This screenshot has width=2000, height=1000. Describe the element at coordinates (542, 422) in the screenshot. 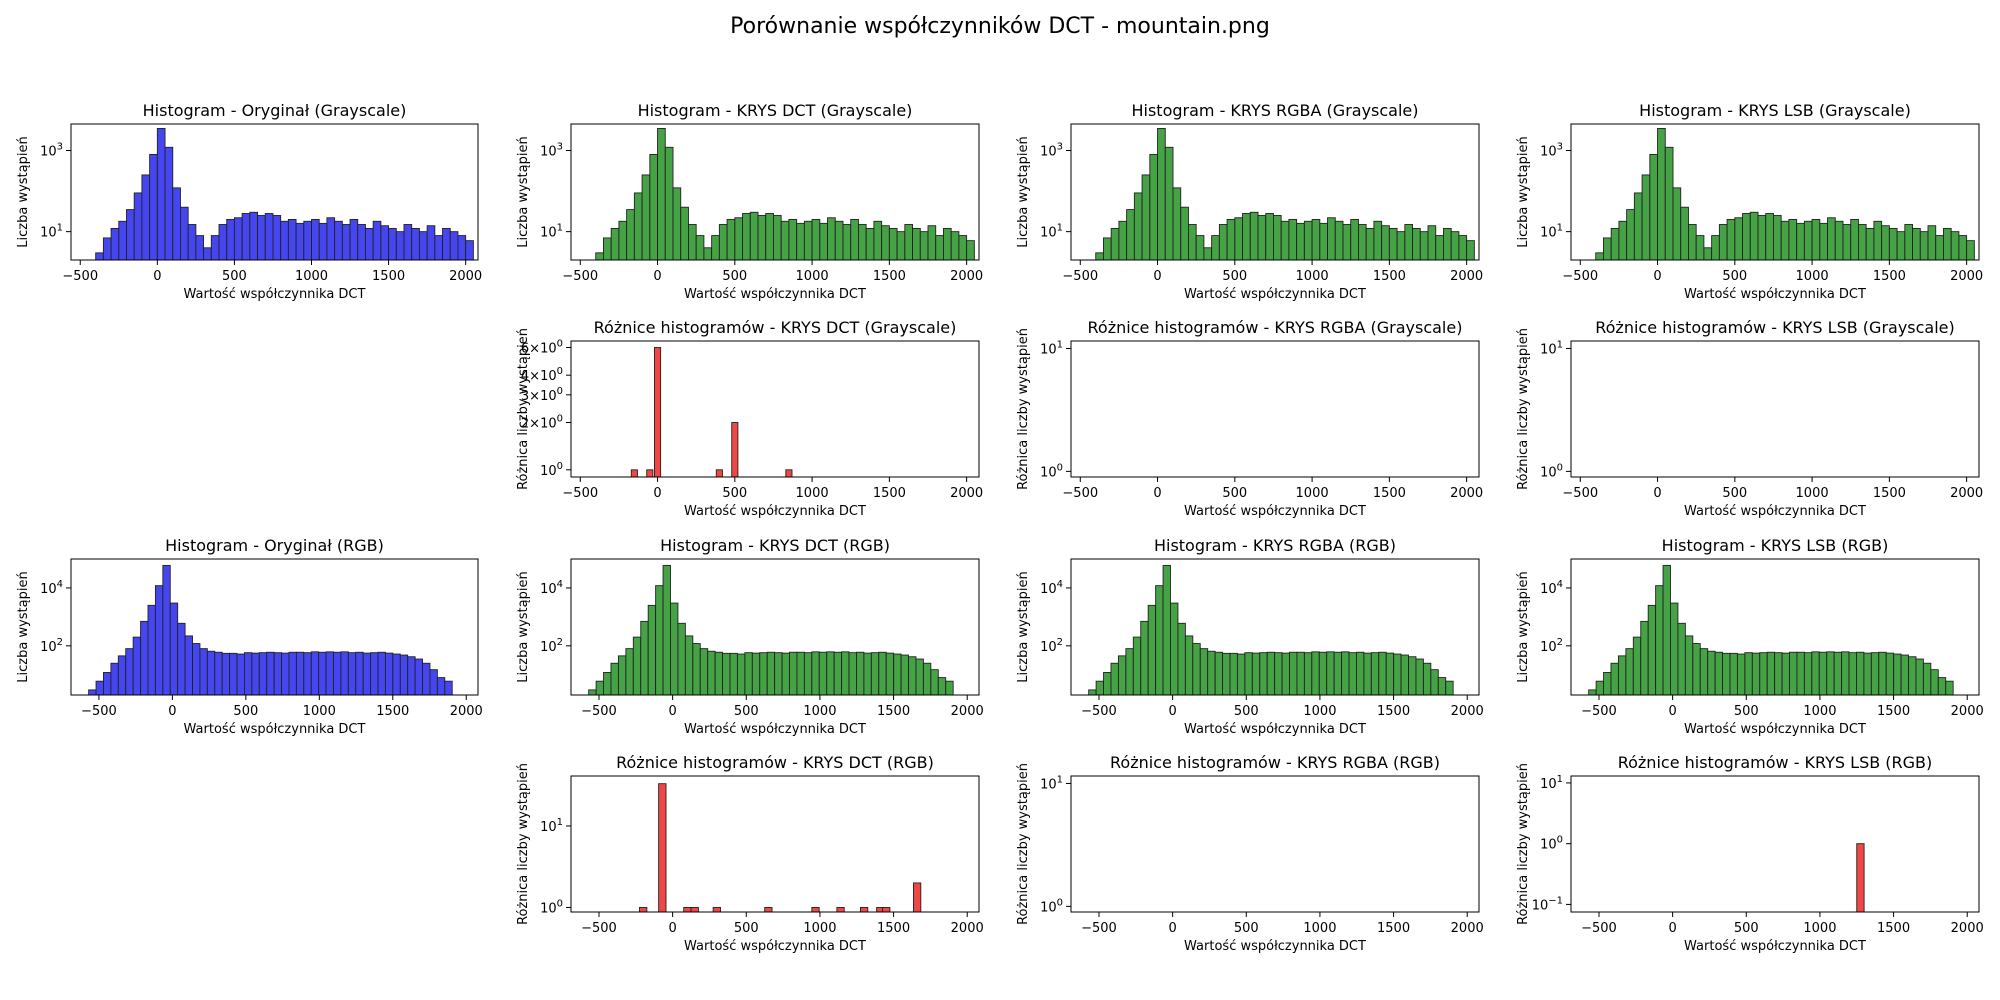

I see `y-tick-label: 2×100` at that location.